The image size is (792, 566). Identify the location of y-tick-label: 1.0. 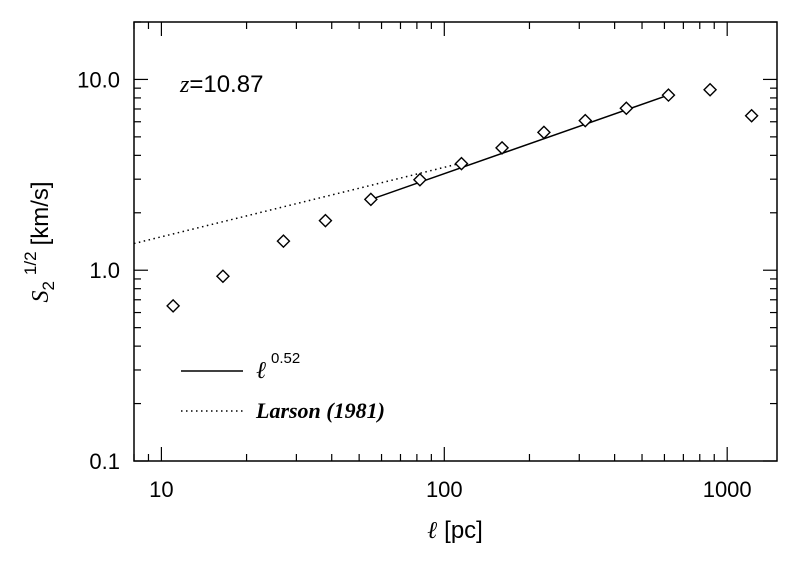
(104, 270).